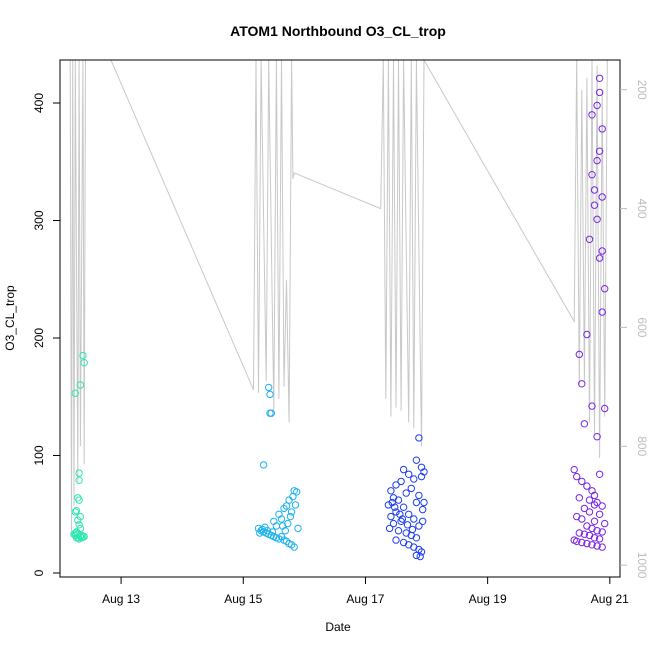 This screenshot has width=650, height=650. Describe the element at coordinates (39, 338) in the screenshot. I see `y-tick-label: 200` at that location.